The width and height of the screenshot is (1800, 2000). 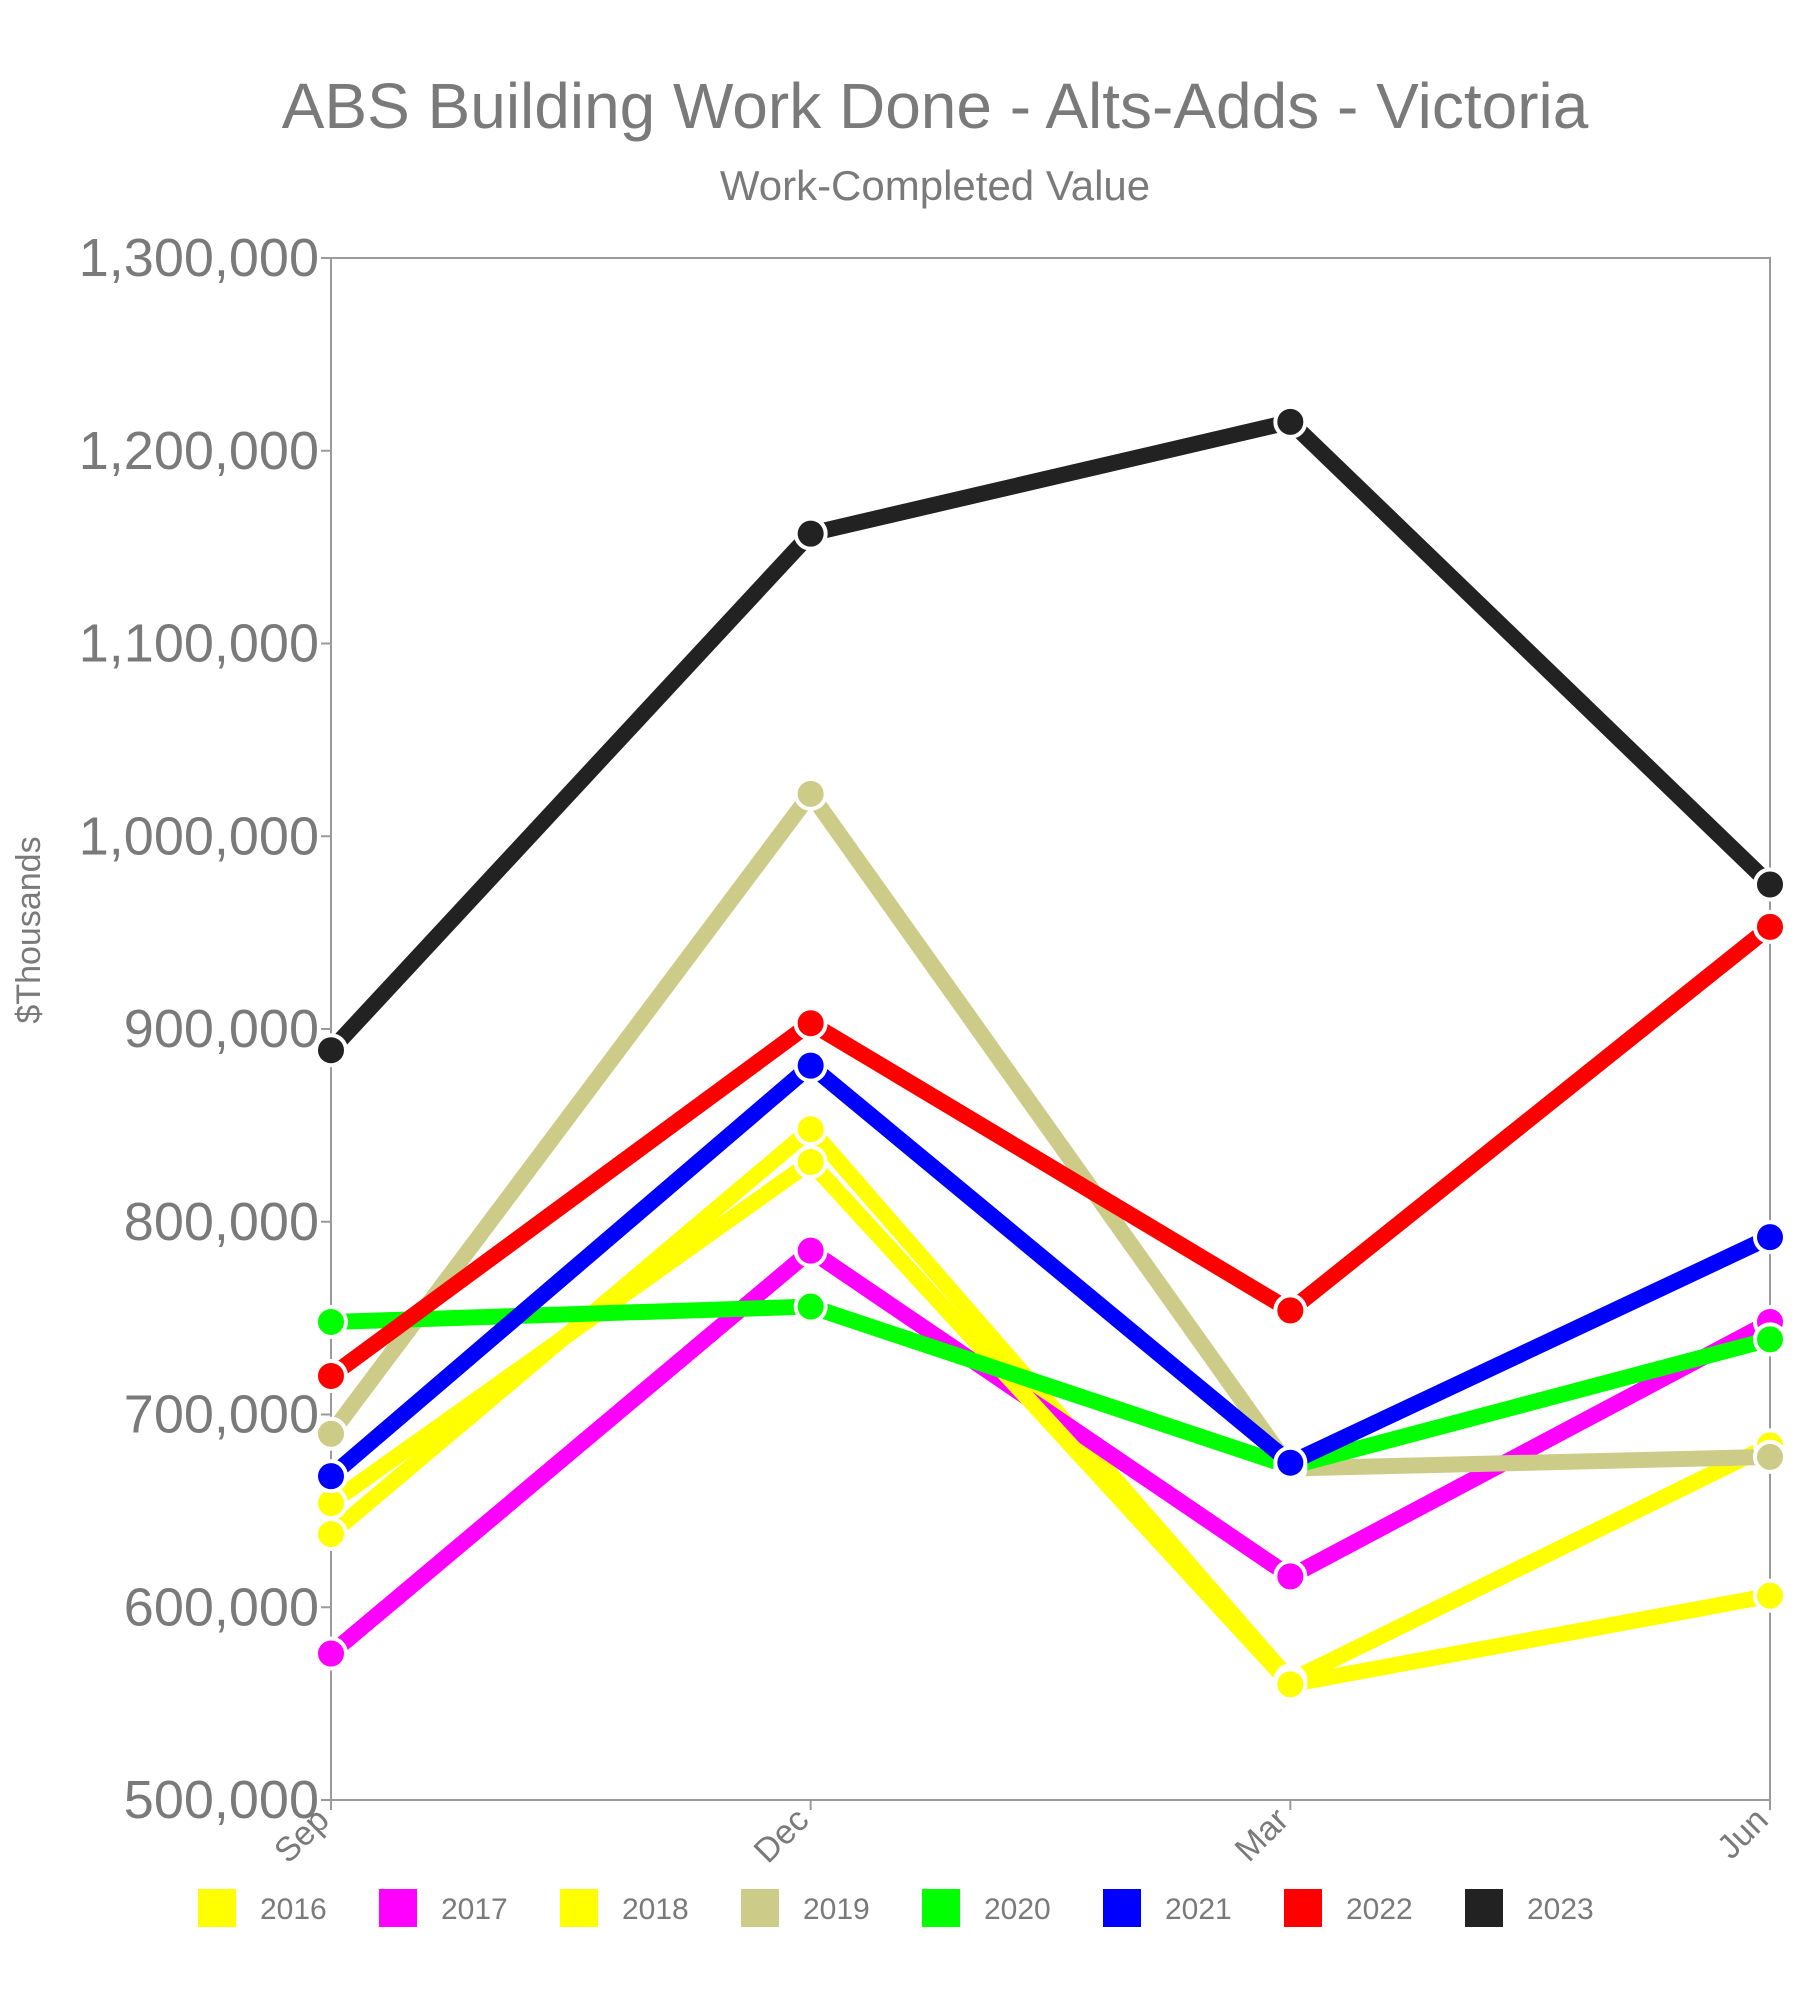 I want to click on data-point-2018-Mar, so click(x=1290, y=1684).